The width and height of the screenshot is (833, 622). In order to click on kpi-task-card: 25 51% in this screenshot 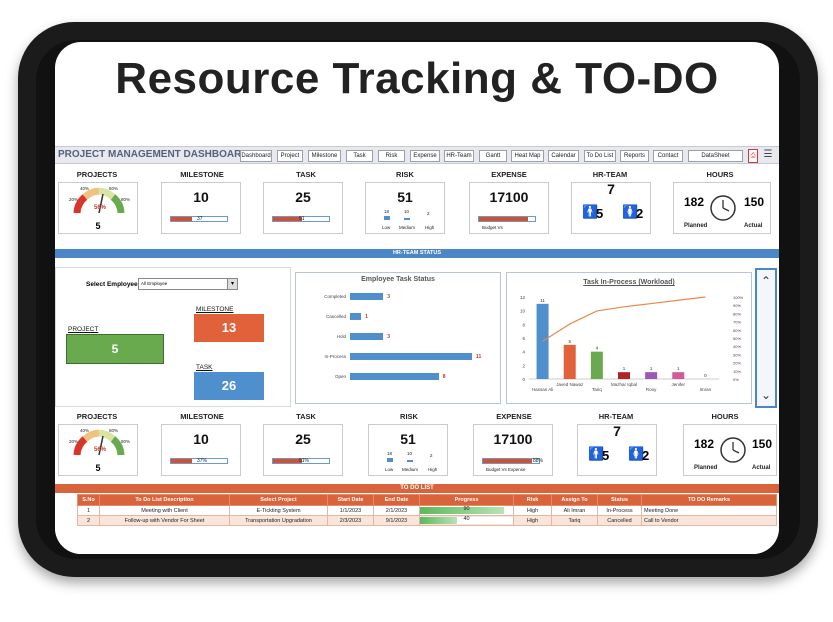, I will do `click(303, 450)`.